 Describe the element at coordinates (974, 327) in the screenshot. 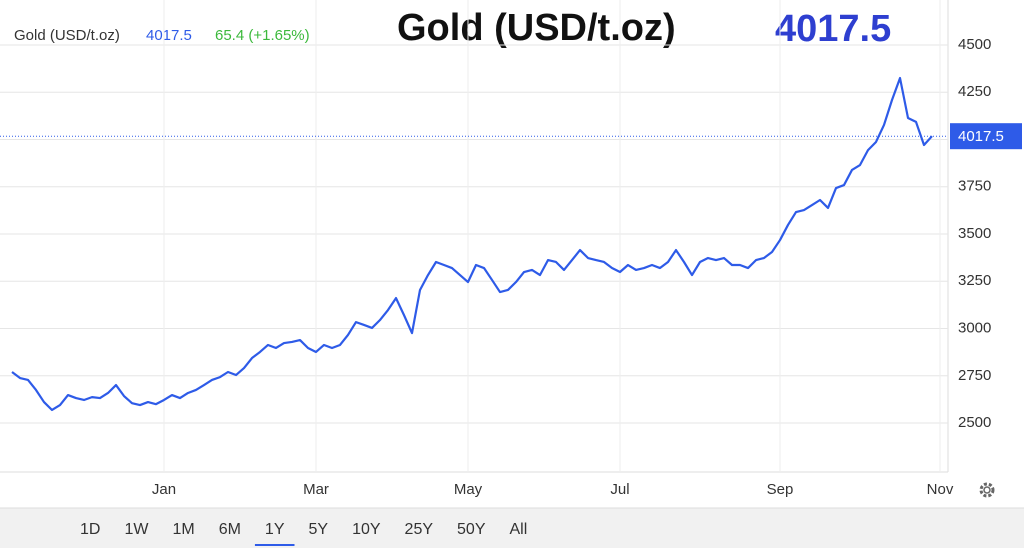

I see `y-tick-label: 3000` at that location.